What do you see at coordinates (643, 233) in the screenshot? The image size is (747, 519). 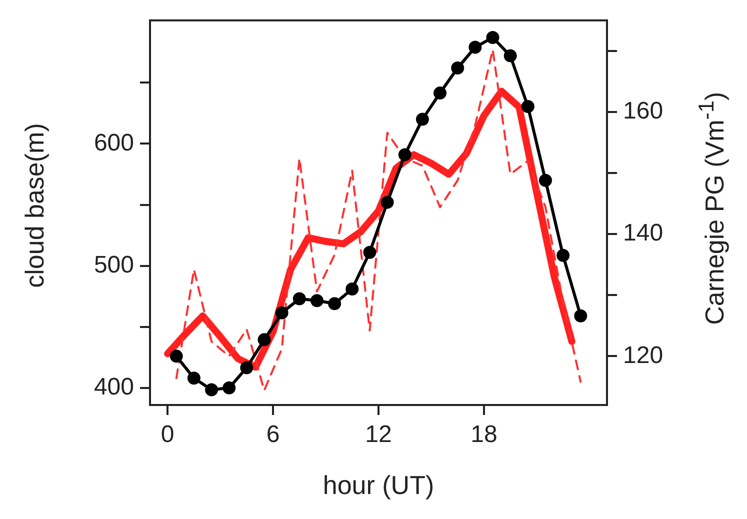 I see `y2-tick-label: 140` at bounding box center [643, 233].